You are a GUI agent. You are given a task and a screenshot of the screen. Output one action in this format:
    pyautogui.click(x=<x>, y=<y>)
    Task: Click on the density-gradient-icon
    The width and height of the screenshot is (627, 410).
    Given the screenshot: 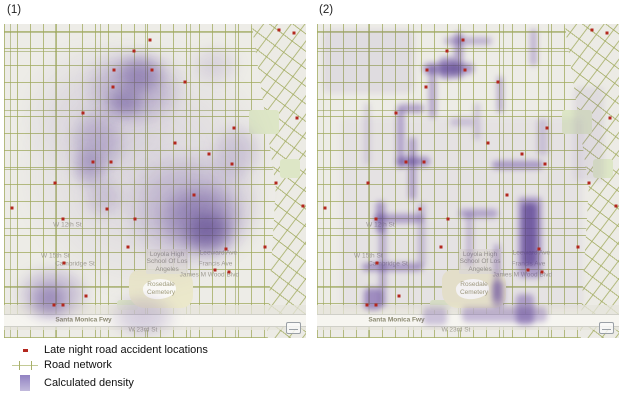 What is the action you would take?
    pyautogui.click(x=25, y=383)
    